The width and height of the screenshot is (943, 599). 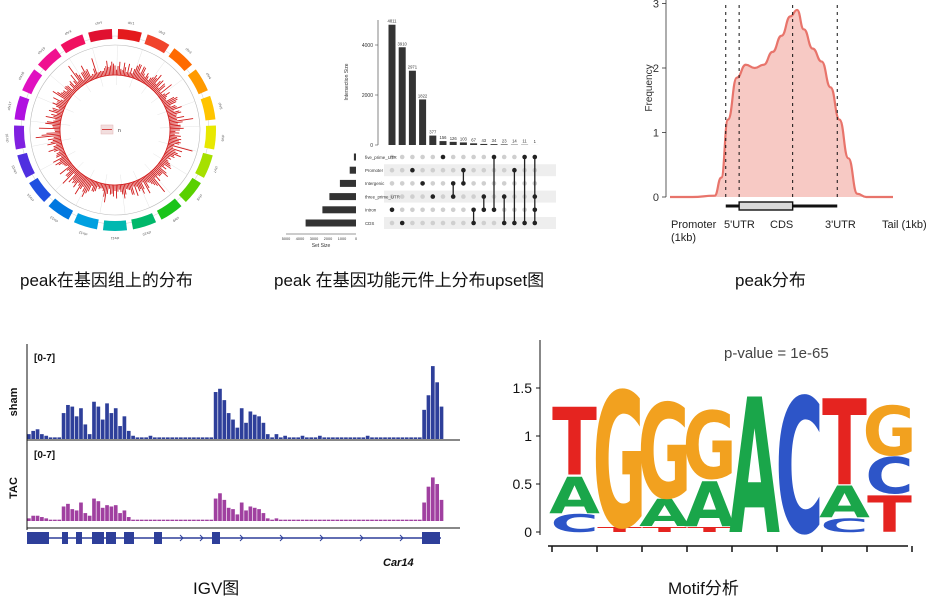 I want to click on chromosome-label: chr11, so click(x=115, y=238).